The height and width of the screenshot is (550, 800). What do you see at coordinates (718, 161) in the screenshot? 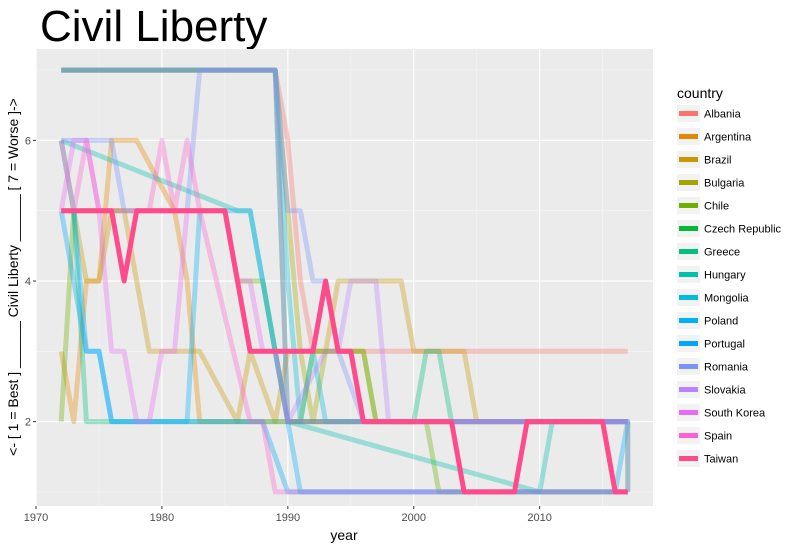
I see `legend-label-brazil: Brazil` at bounding box center [718, 161].